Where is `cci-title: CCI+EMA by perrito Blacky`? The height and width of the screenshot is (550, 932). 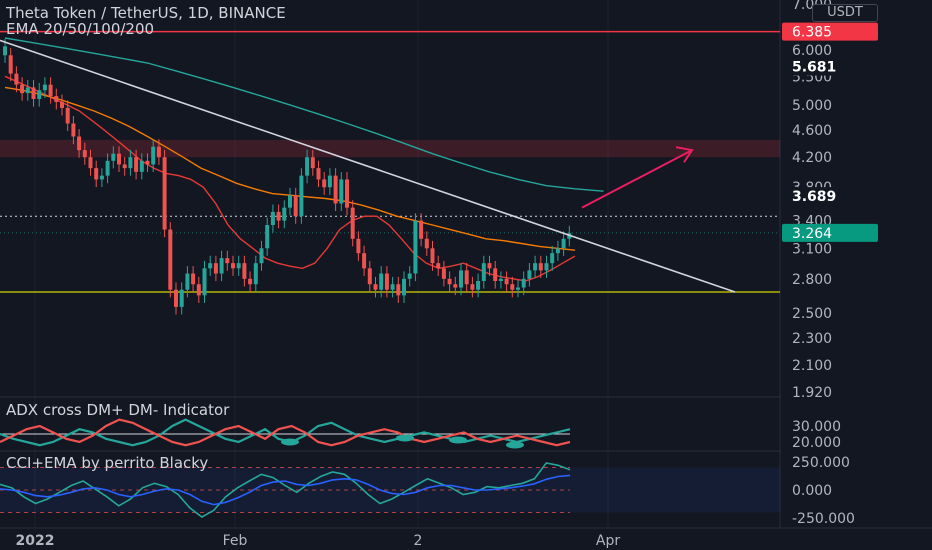
cci-title: CCI+EMA by perrito Blacky is located at coordinates (107, 463).